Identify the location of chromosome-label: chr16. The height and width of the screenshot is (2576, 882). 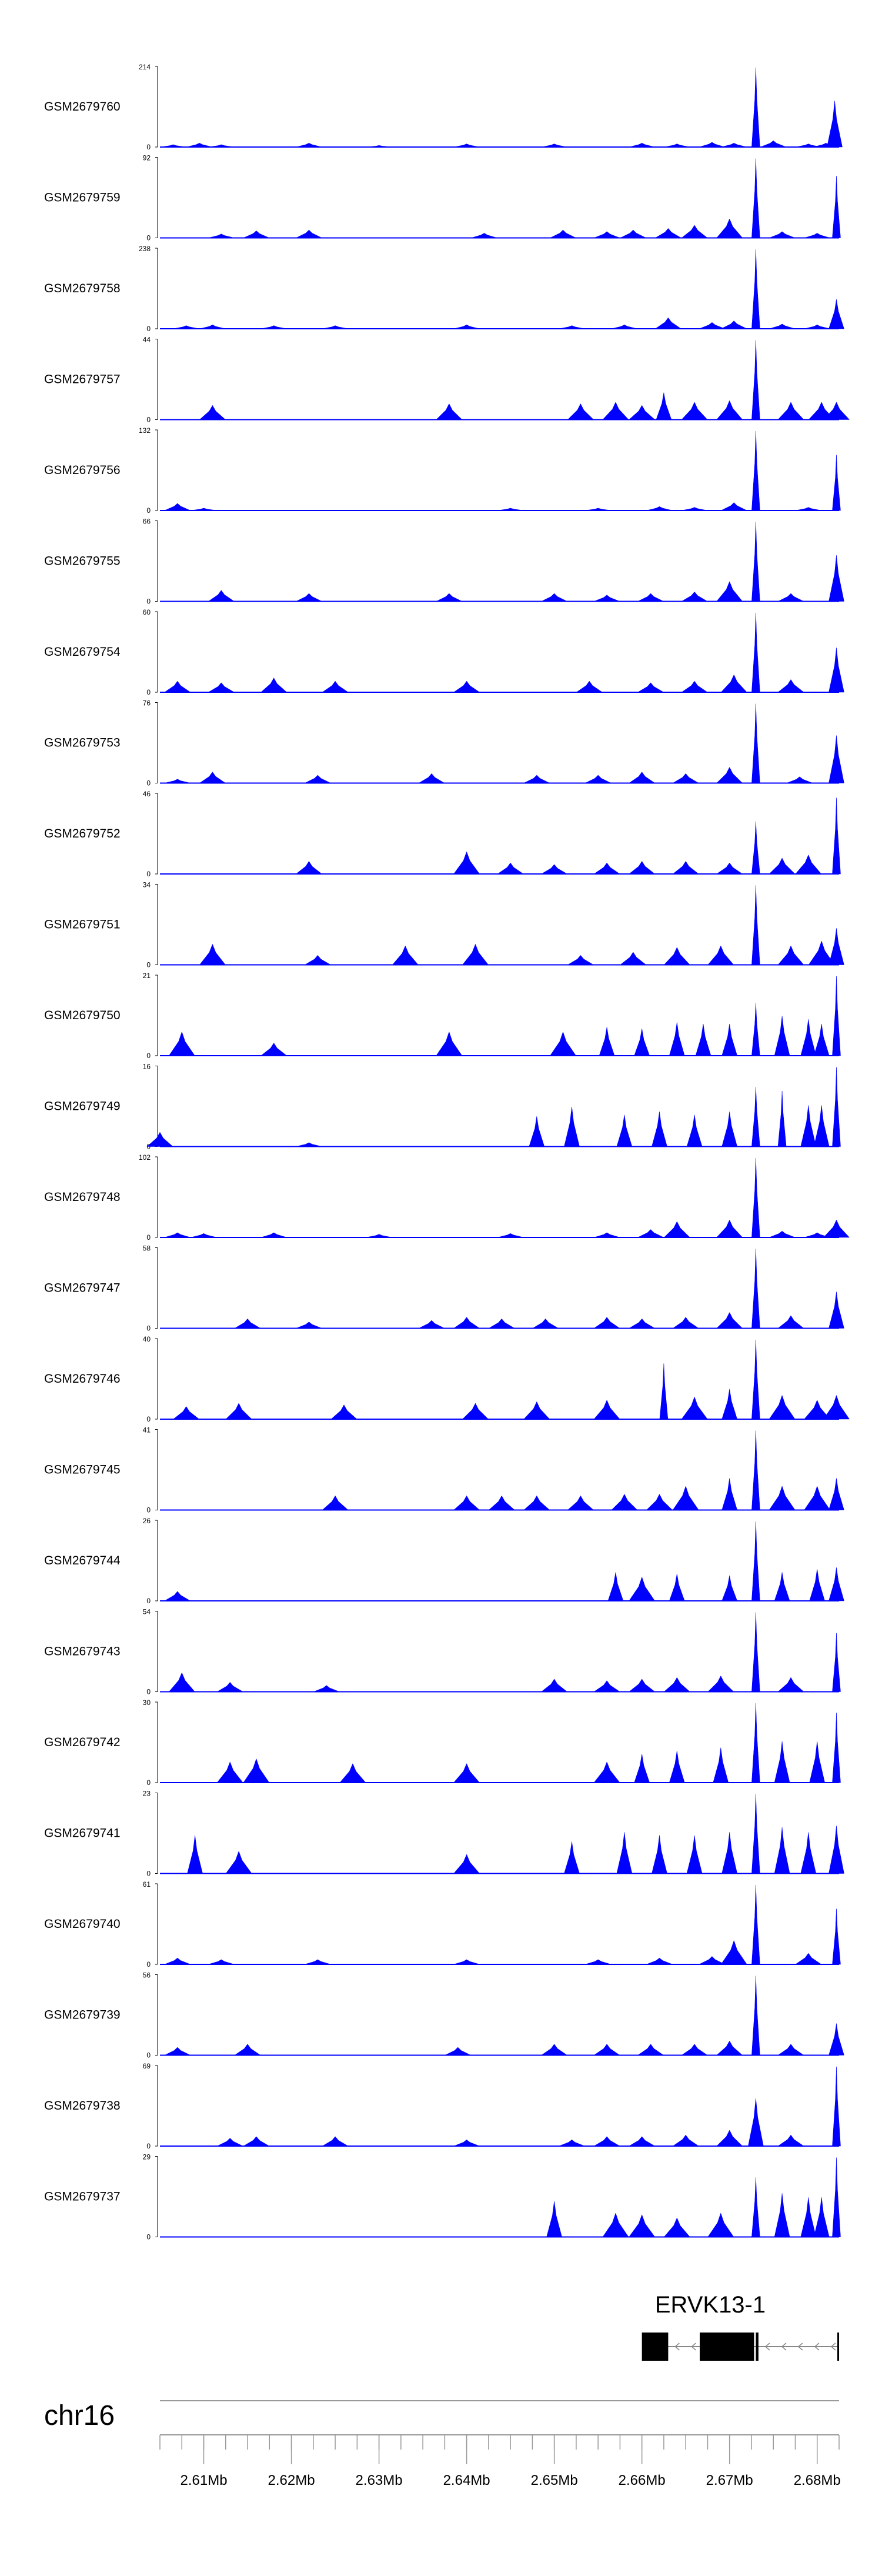
(79, 2415).